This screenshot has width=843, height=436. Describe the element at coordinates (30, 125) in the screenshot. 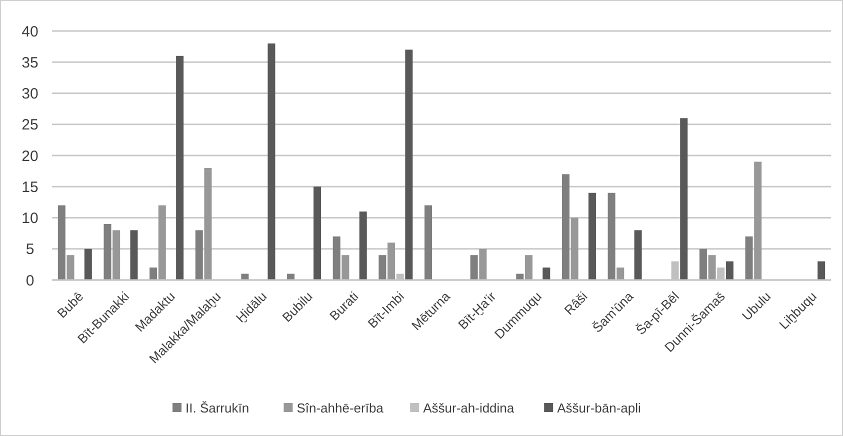

I see `y-tick-label: 25` at that location.